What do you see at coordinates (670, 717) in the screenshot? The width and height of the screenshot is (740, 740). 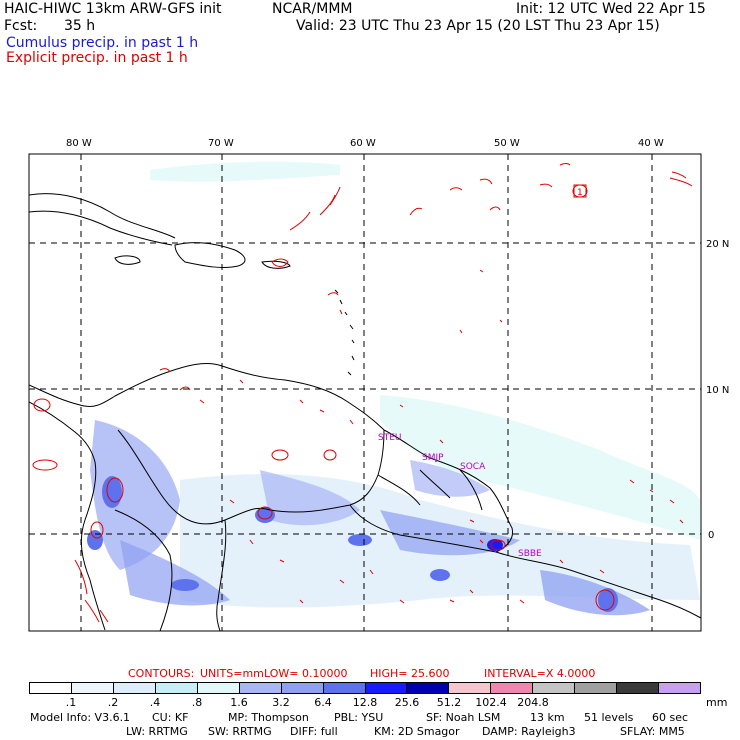 I see `time-step: 60 sec` at bounding box center [670, 717].